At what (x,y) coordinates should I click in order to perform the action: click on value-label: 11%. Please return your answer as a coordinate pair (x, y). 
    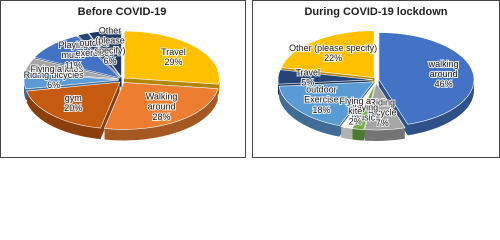
    Looking at the image, I should click on (73, 66).